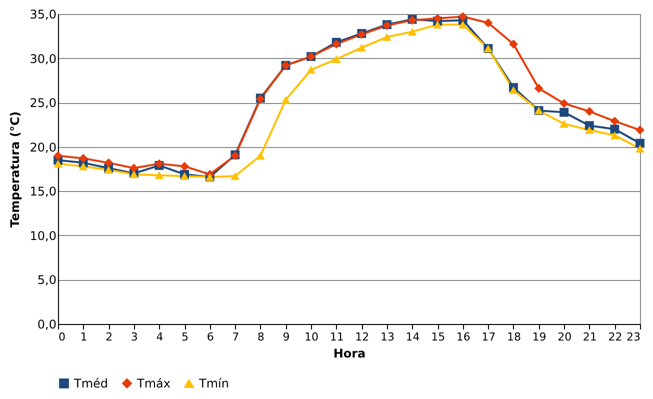 The height and width of the screenshot is (399, 653). I want to click on legend-label: Tméd, so click(90, 383).